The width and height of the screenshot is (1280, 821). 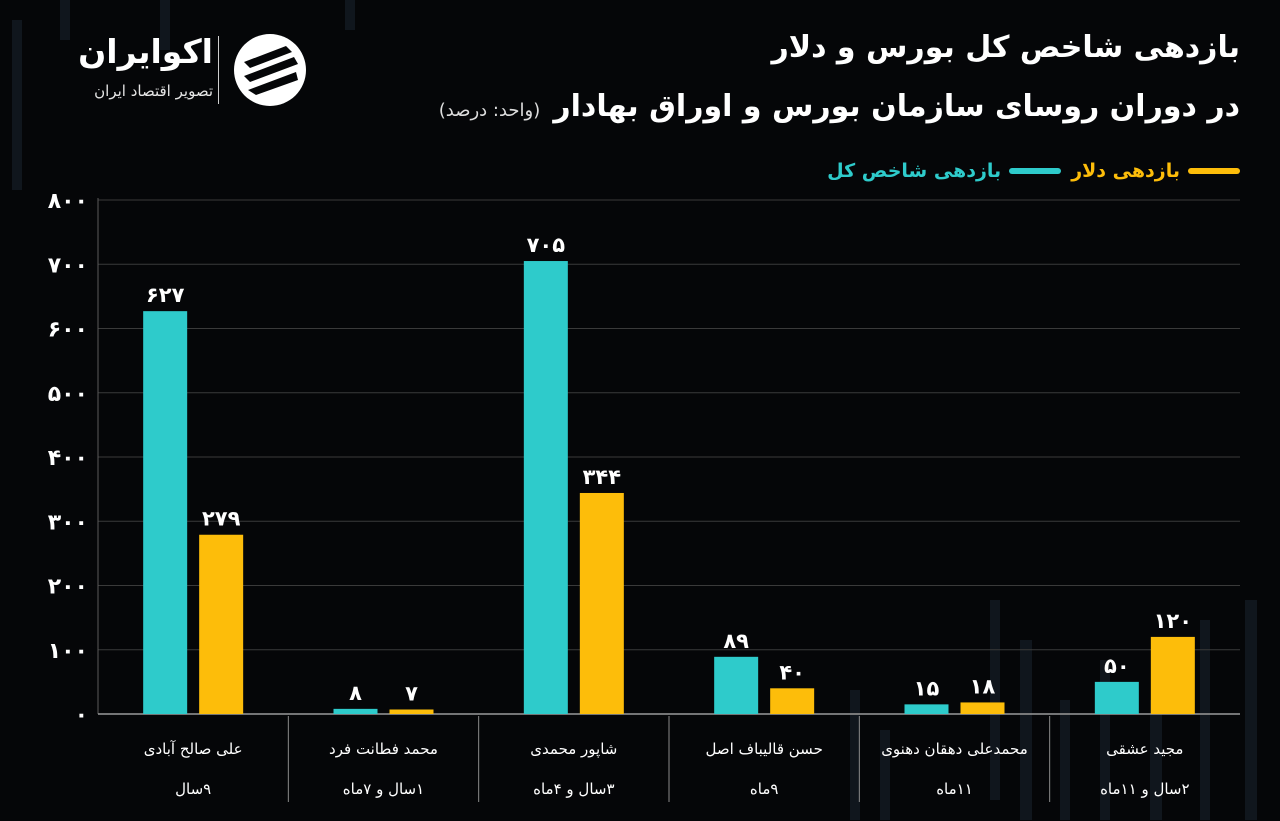 I want to click on data-label-dollar: ۱۸, so click(x=983, y=686).